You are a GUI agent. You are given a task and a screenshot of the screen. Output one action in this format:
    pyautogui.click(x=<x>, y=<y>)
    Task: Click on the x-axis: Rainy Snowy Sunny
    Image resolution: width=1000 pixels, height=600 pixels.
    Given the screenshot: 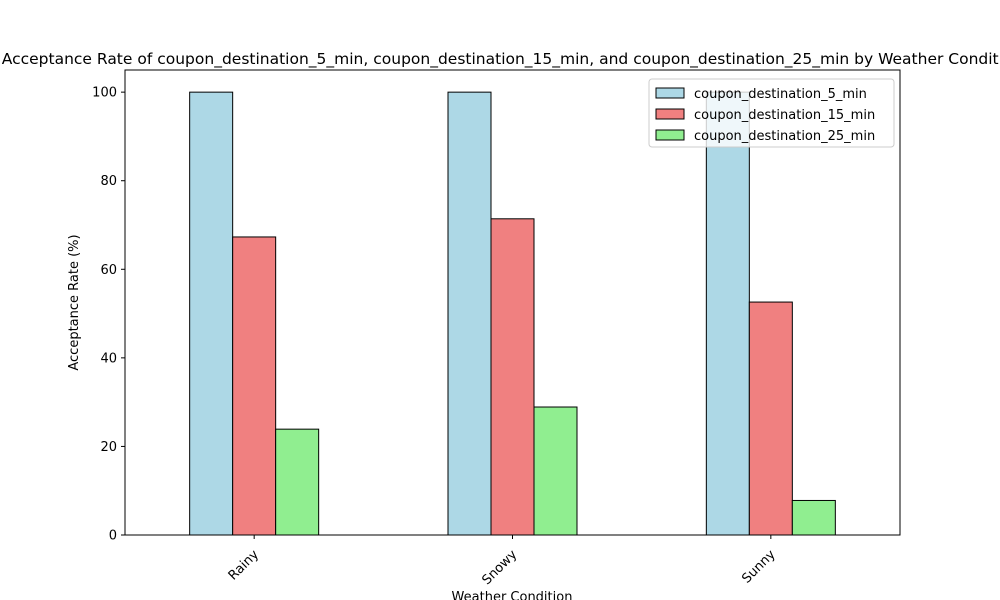 What is the action you would take?
    pyautogui.click(x=502, y=561)
    